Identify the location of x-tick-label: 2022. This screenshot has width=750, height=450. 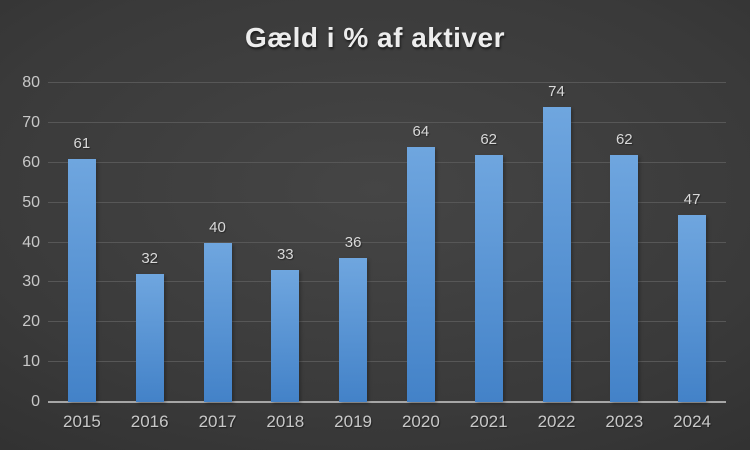
(556, 421).